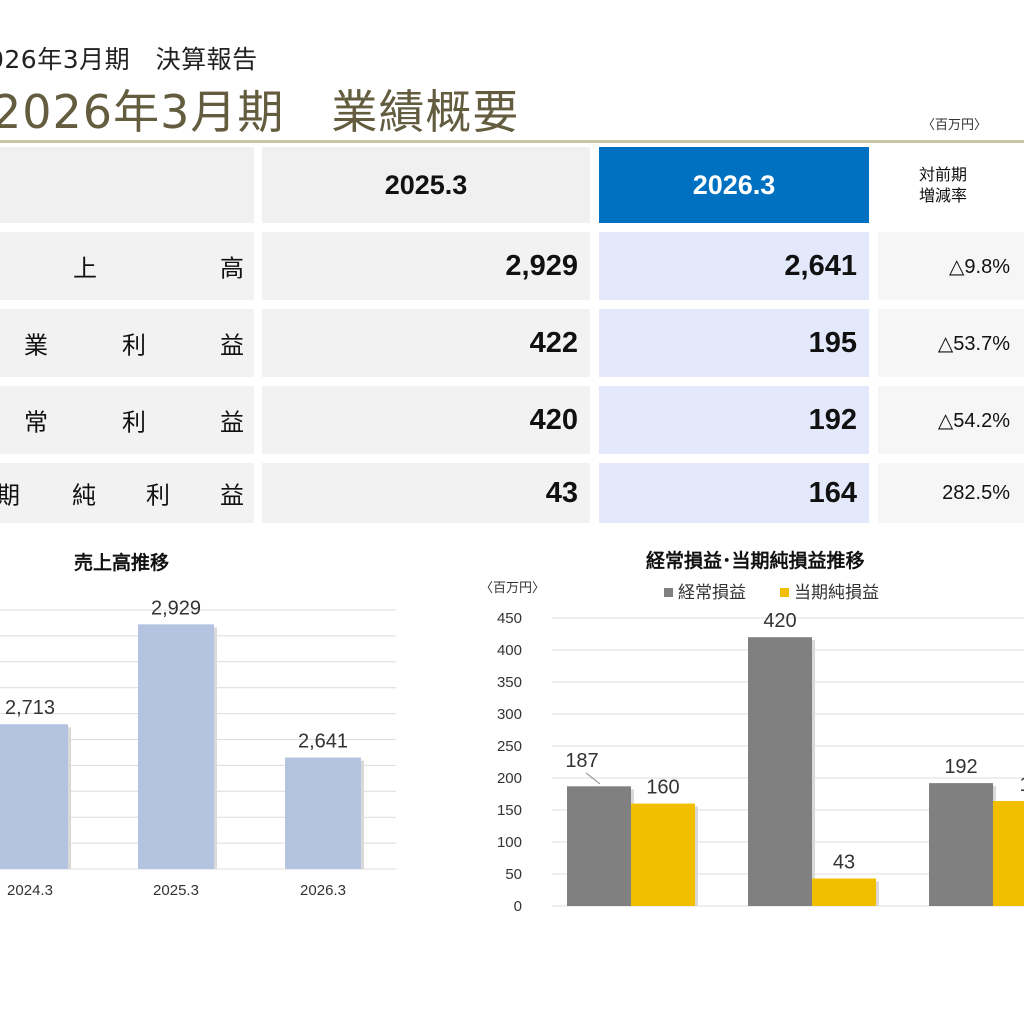  I want to click on data-label: 420, so click(779, 621).